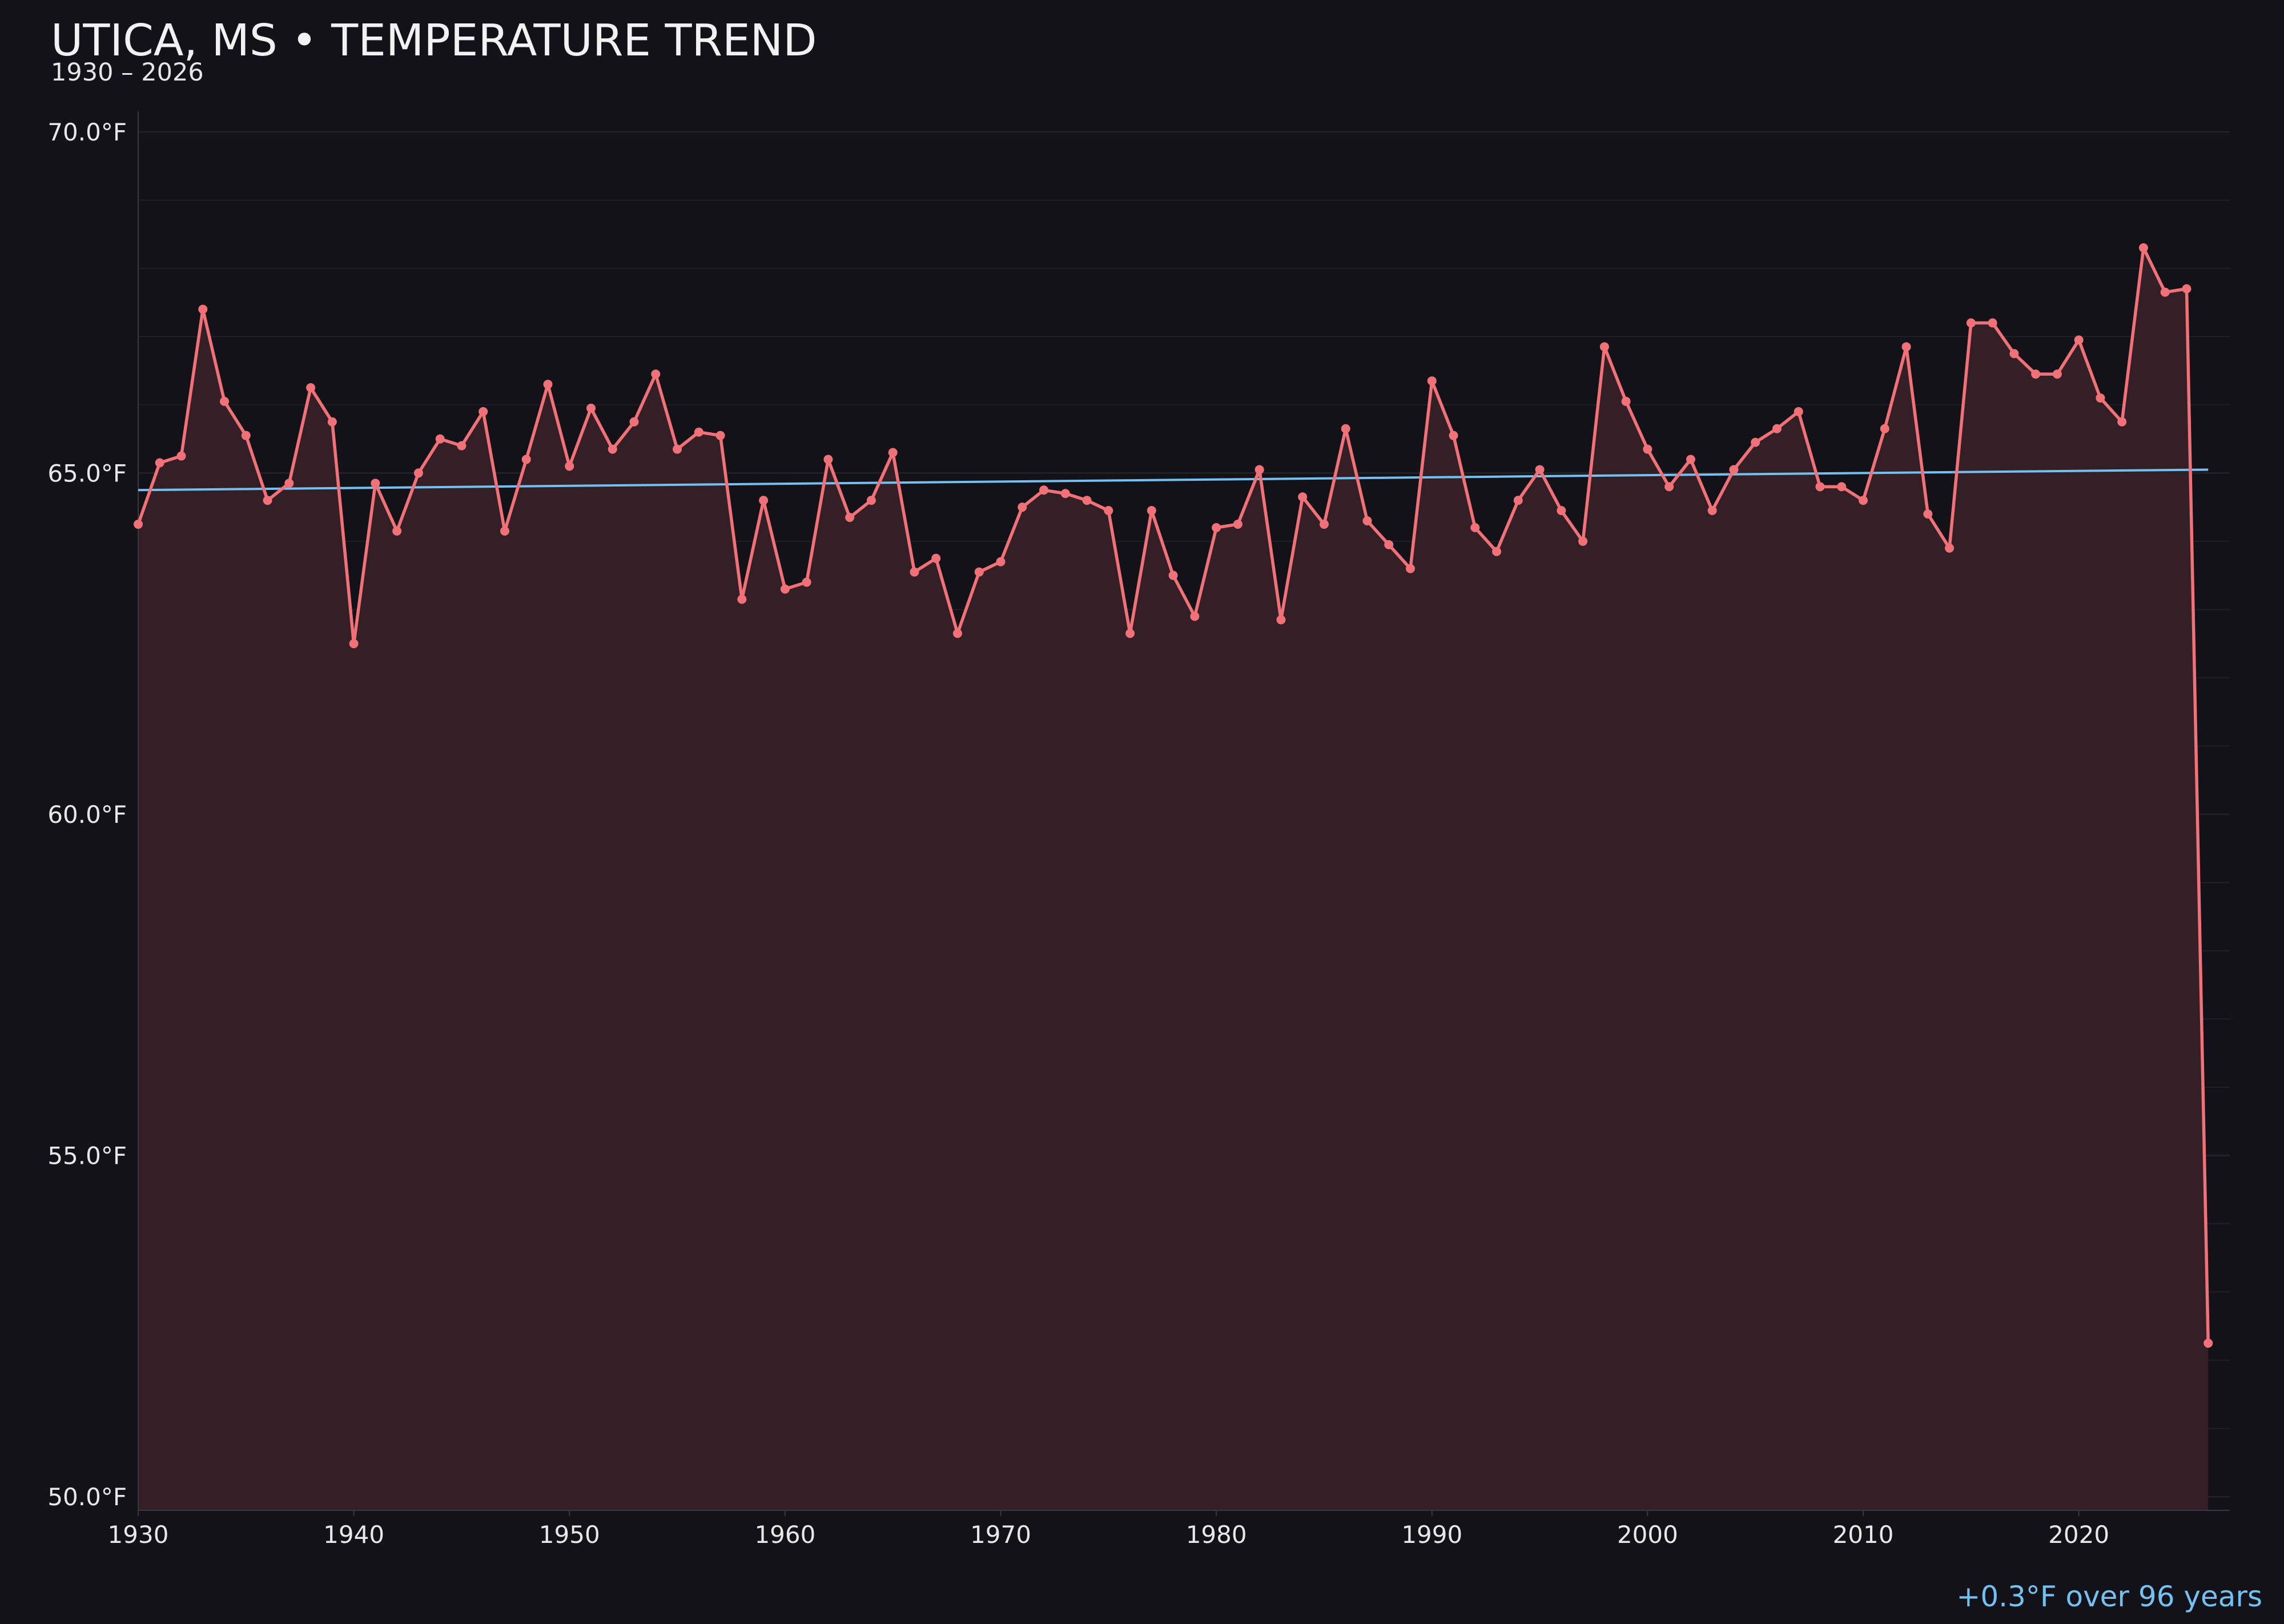 The width and height of the screenshot is (2284, 1624). I want to click on trend-line, so click(1173, 480).